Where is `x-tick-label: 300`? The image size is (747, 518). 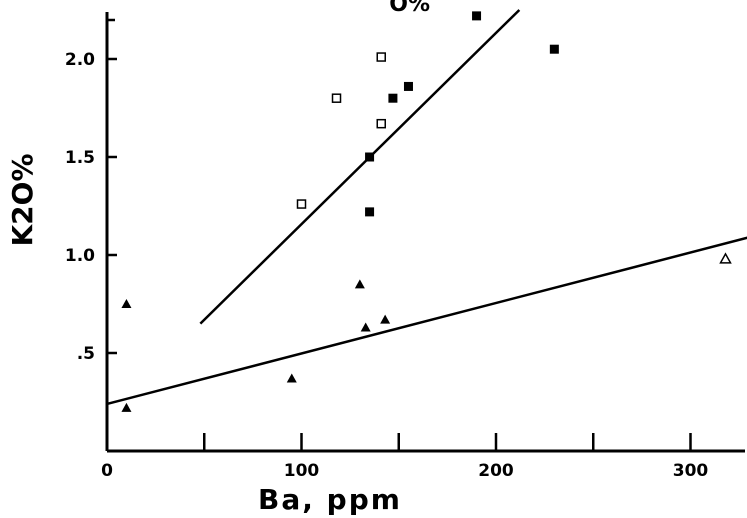 x-tick-label: 300 is located at coordinates (691, 471).